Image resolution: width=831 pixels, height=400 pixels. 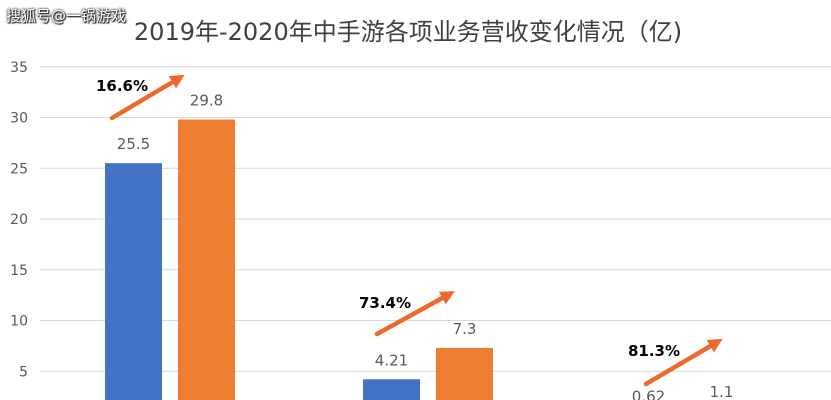 I want to click on chart-title: 2019年-2020年中手游各项业务营收变化情况（亿), so click(x=408, y=32).